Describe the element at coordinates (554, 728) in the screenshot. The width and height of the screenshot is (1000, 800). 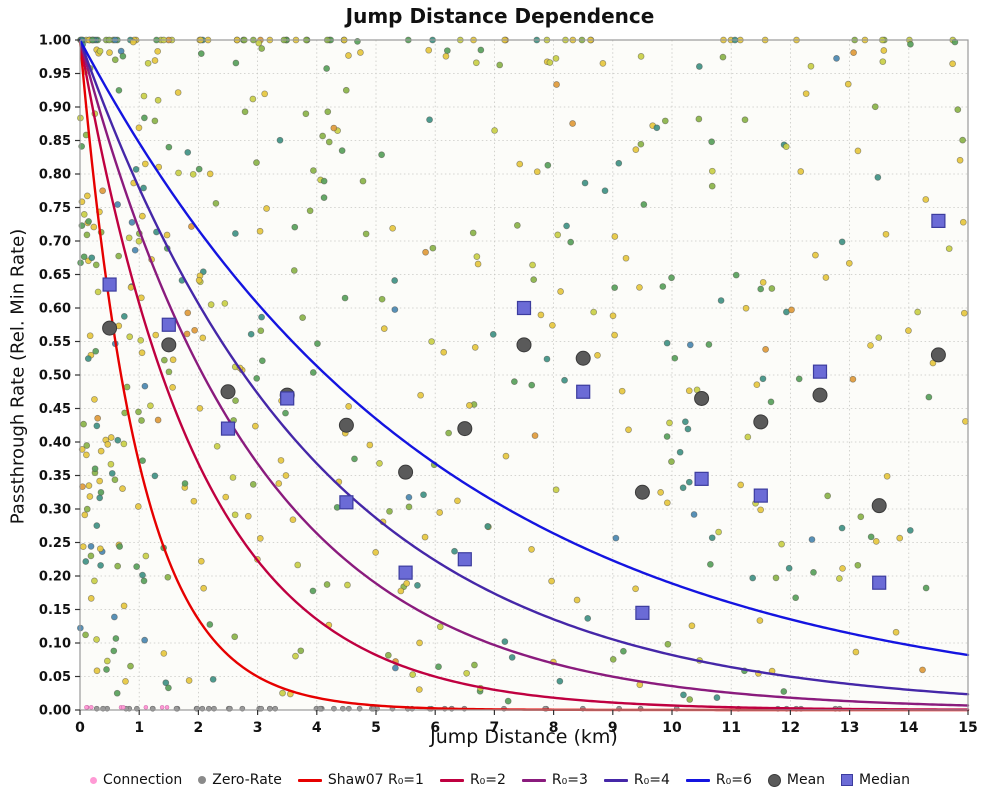
I see `x-tick-label: 8` at that location.